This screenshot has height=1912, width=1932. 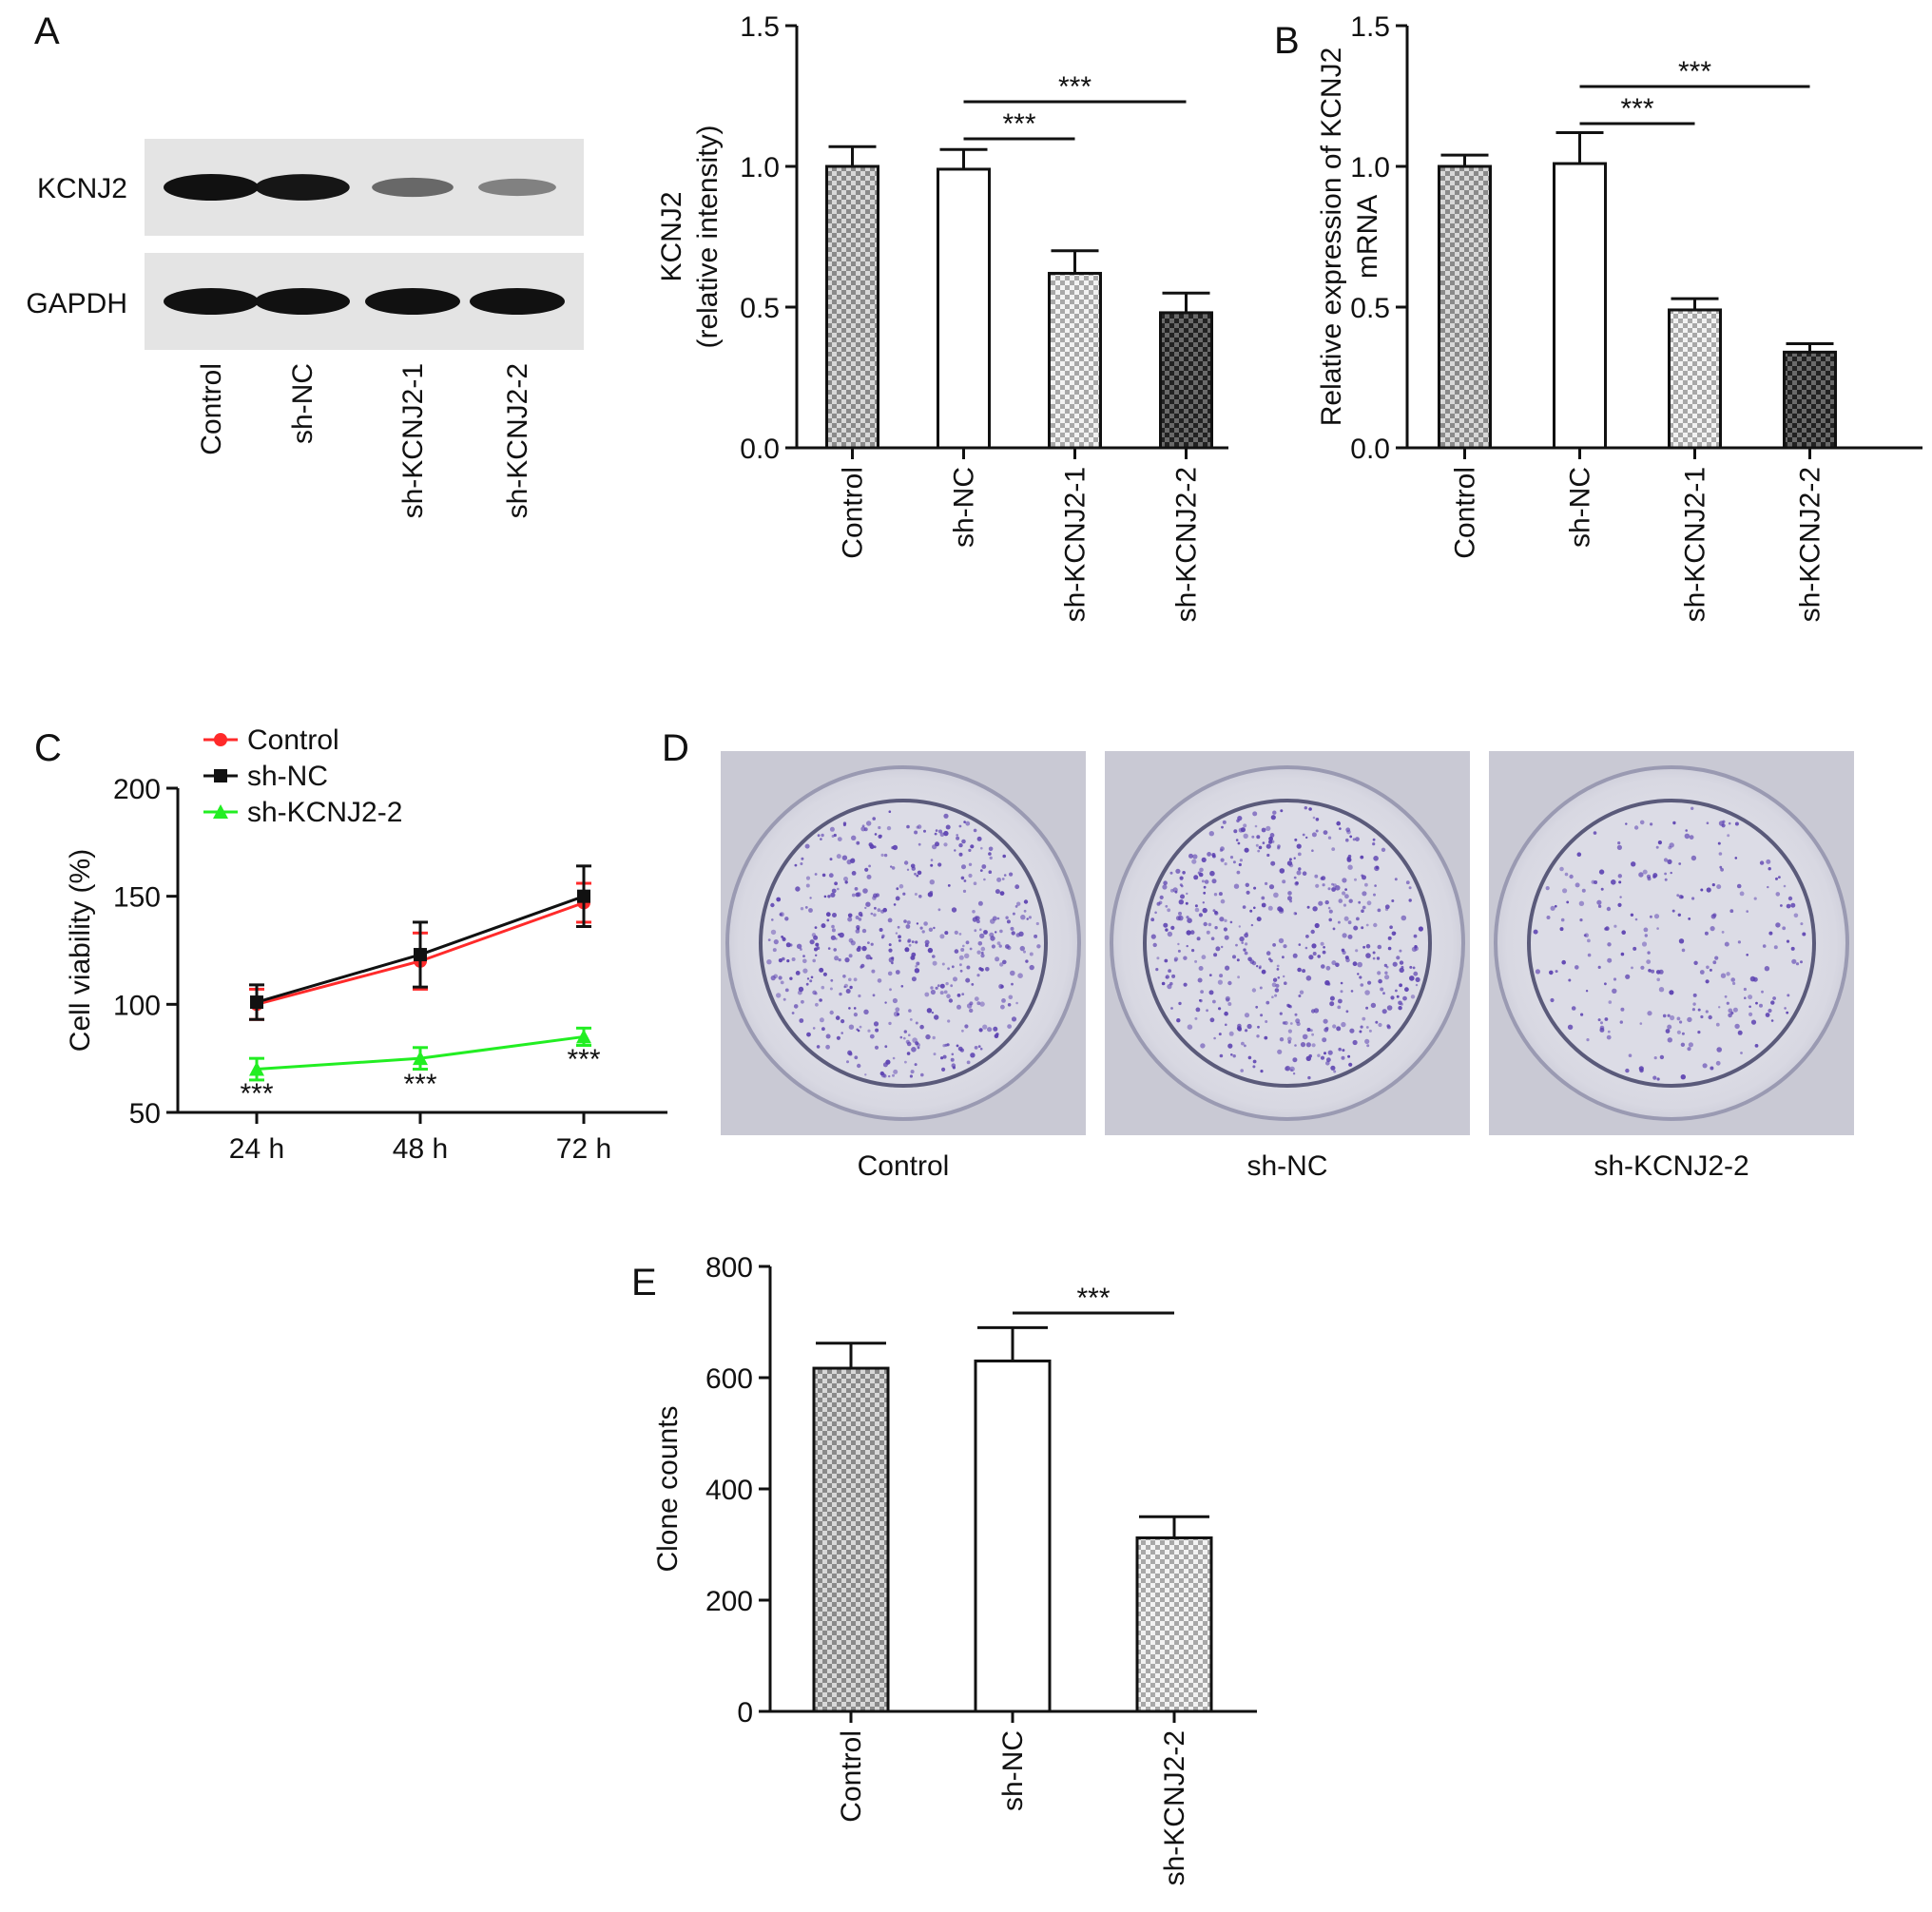 I want to click on bar-sh-nc, so click(x=964, y=308).